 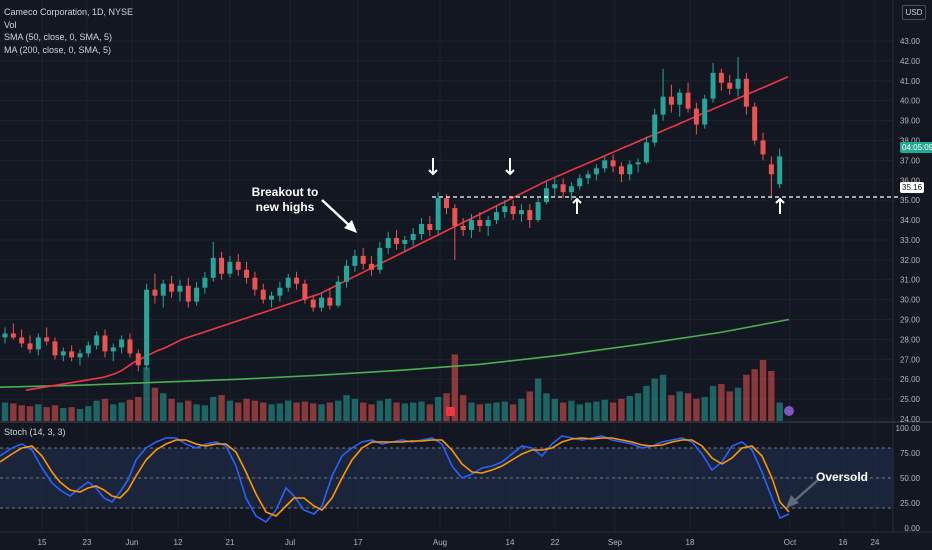 I want to click on stoch-k-line, so click(x=395, y=479).